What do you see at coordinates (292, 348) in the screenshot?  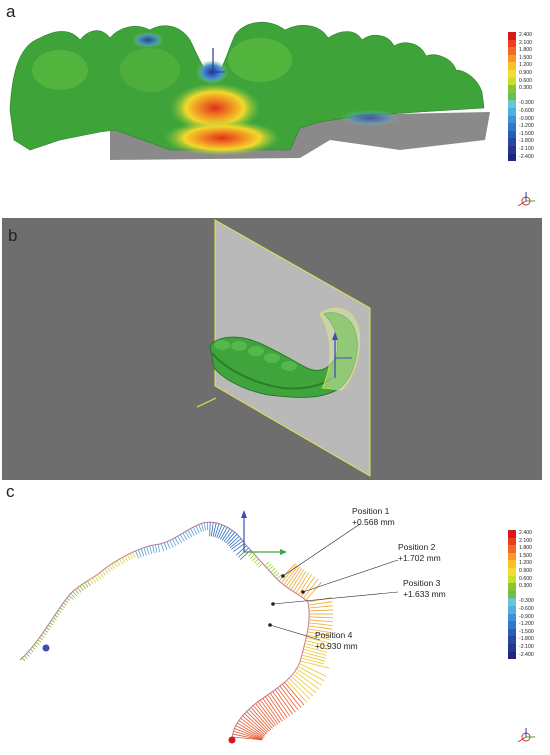 I see `cutting-plane` at bounding box center [292, 348].